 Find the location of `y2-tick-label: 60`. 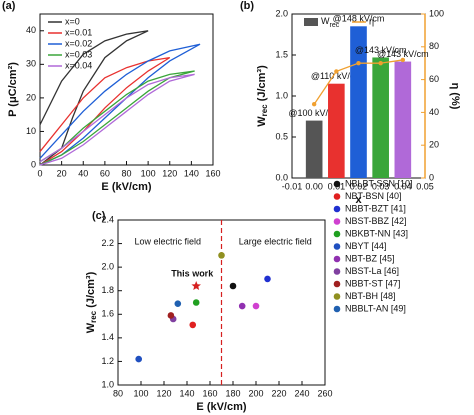

y2-tick-label: 60 is located at coordinates (434, 79).